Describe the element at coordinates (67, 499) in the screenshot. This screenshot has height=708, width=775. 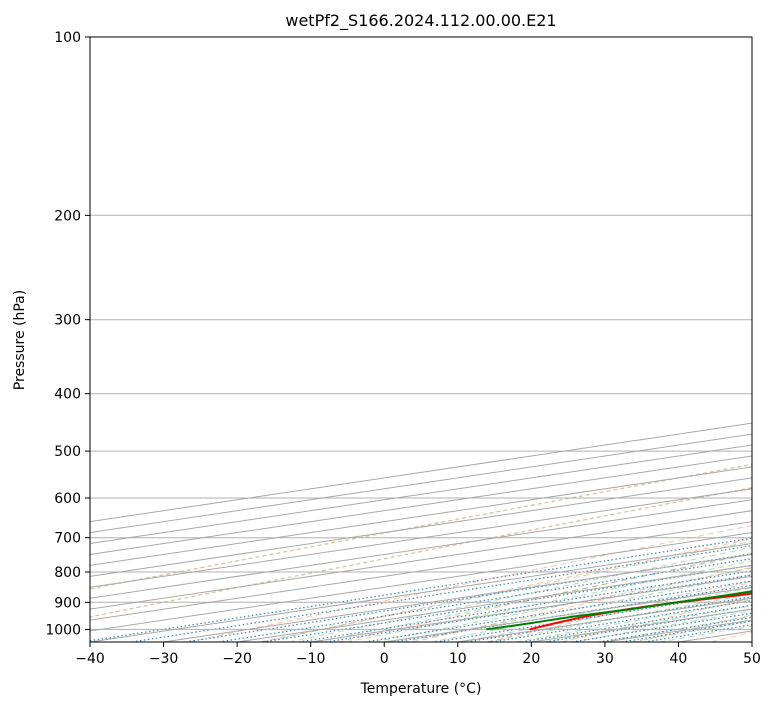
I see `y-tick-label: 600` at that location.